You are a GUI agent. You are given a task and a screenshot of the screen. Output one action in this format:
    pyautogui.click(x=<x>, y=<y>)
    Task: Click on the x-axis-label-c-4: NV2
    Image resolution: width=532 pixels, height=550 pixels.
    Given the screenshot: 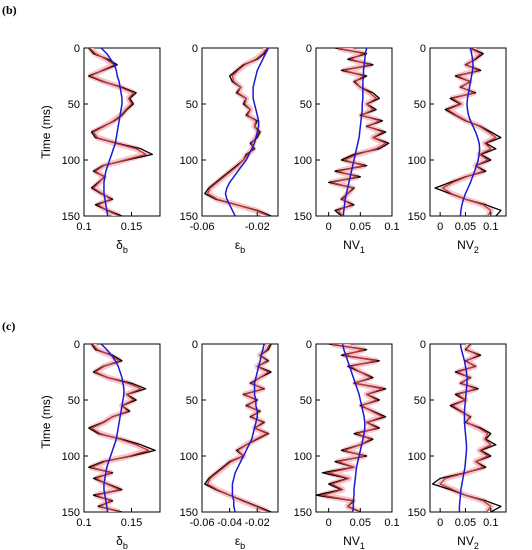 What is the action you would take?
    pyautogui.click(x=468, y=542)
    